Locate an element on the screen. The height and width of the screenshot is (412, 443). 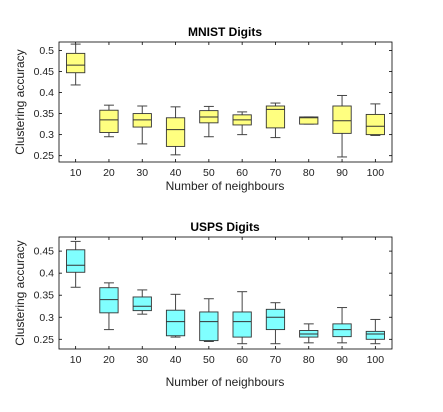
y-tick-label: 0.5 is located at coordinates (46, 51).